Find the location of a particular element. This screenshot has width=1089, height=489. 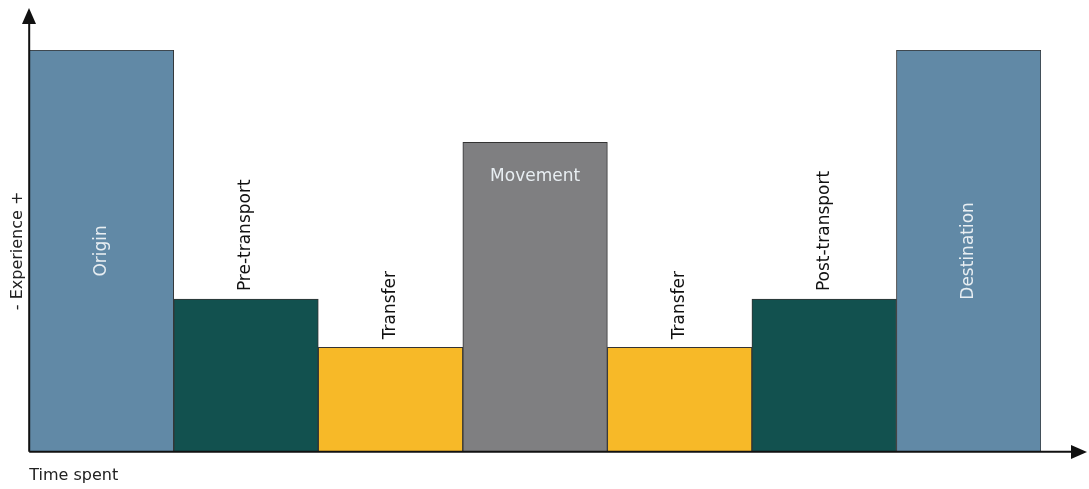

x-tick-label: Post-transport is located at coordinates (822, 231).